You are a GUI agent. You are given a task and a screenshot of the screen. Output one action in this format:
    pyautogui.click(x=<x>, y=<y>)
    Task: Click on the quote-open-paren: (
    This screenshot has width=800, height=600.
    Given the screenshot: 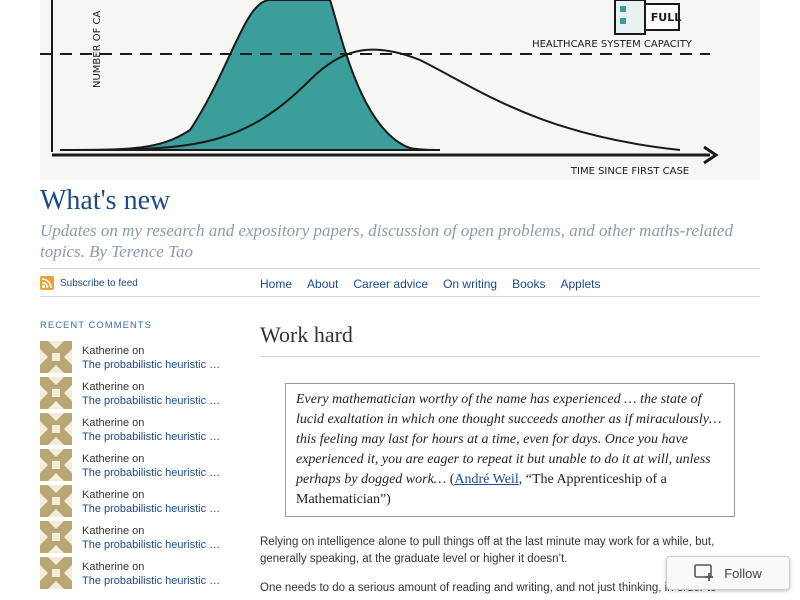 What is the action you would take?
    pyautogui.click(x=450, y=479)
    